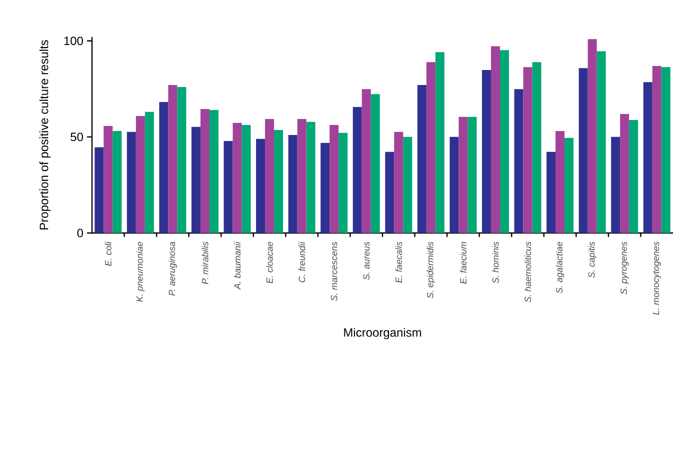 This screenshot has width=681, height=450. What do you see at coordinates (45, 135) in the screenshot?
I see `y-axis-title: Proportion of positive culture results` at bounding box center [45, 135].